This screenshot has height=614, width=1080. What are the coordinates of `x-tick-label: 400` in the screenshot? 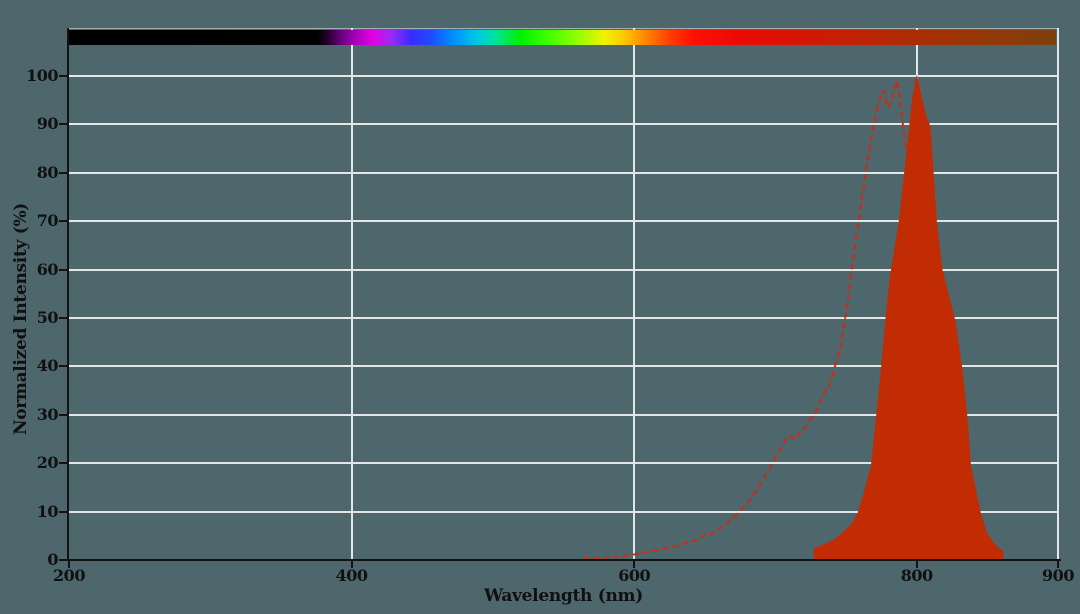 It's located at (351, 575).